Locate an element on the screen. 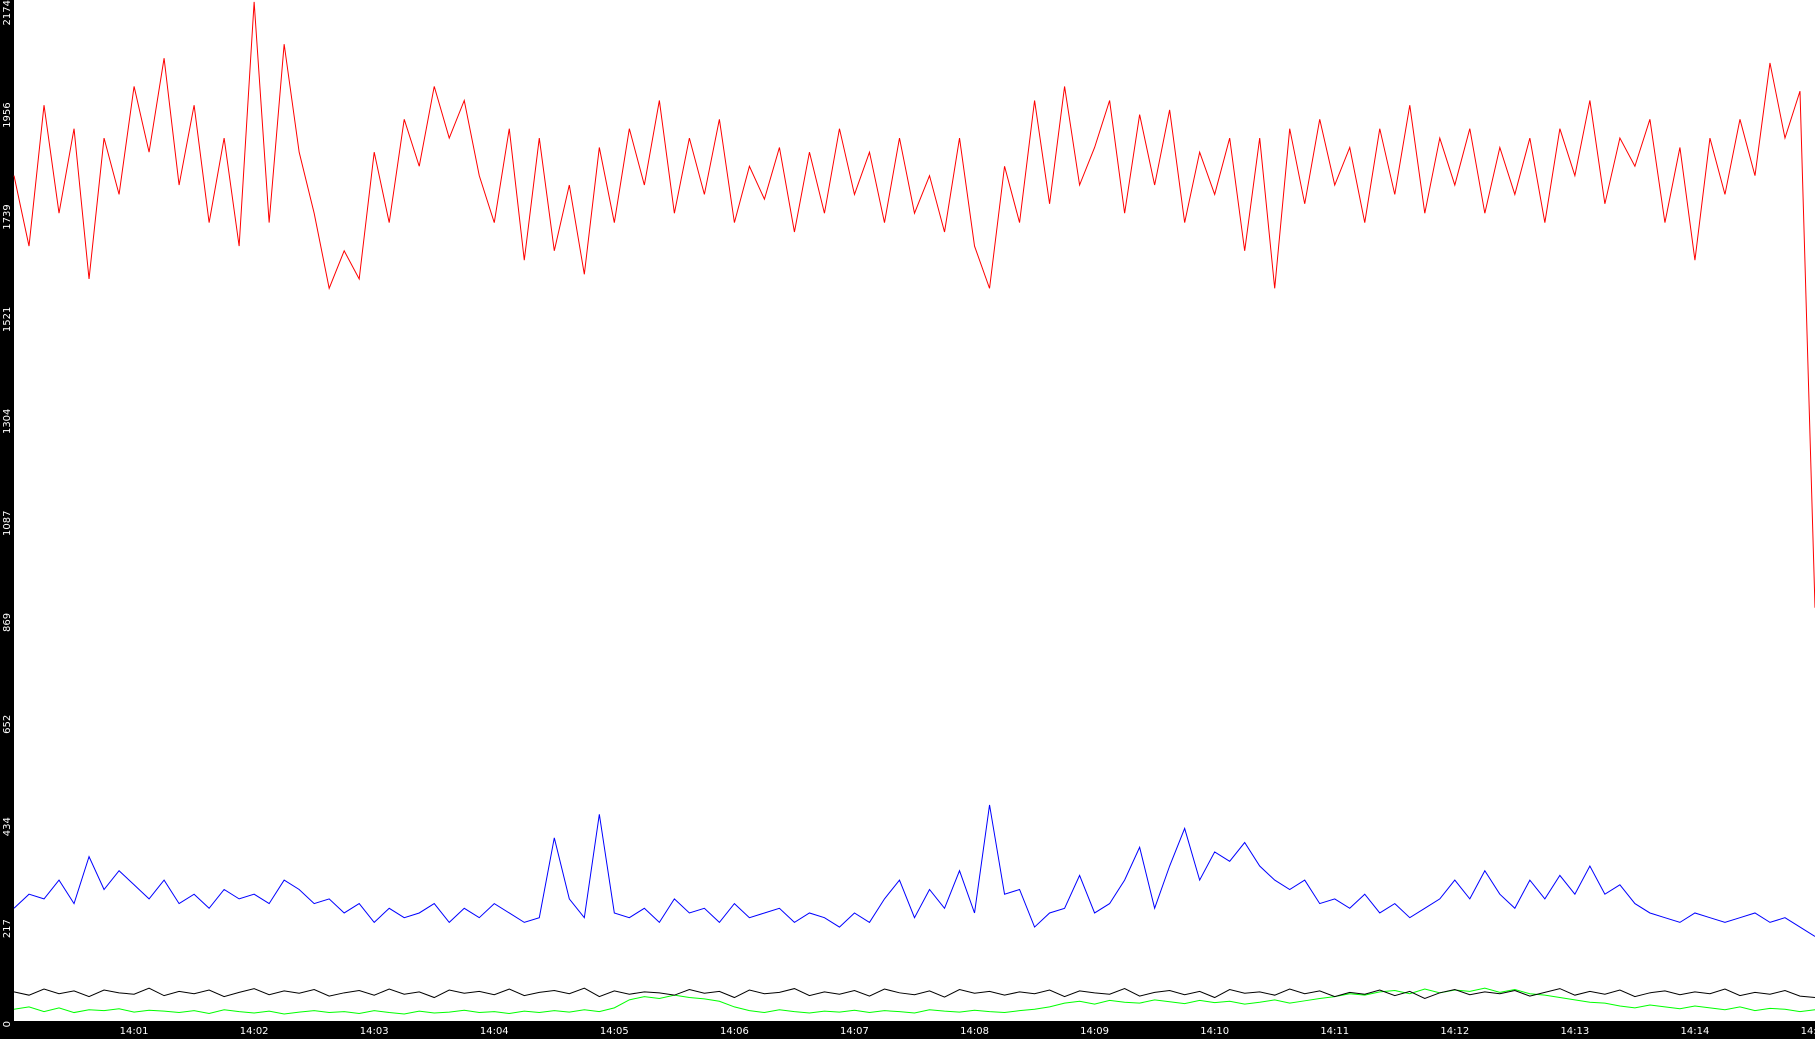  x-tick-label: 14:11 is located at coordinates (1334, 1031).